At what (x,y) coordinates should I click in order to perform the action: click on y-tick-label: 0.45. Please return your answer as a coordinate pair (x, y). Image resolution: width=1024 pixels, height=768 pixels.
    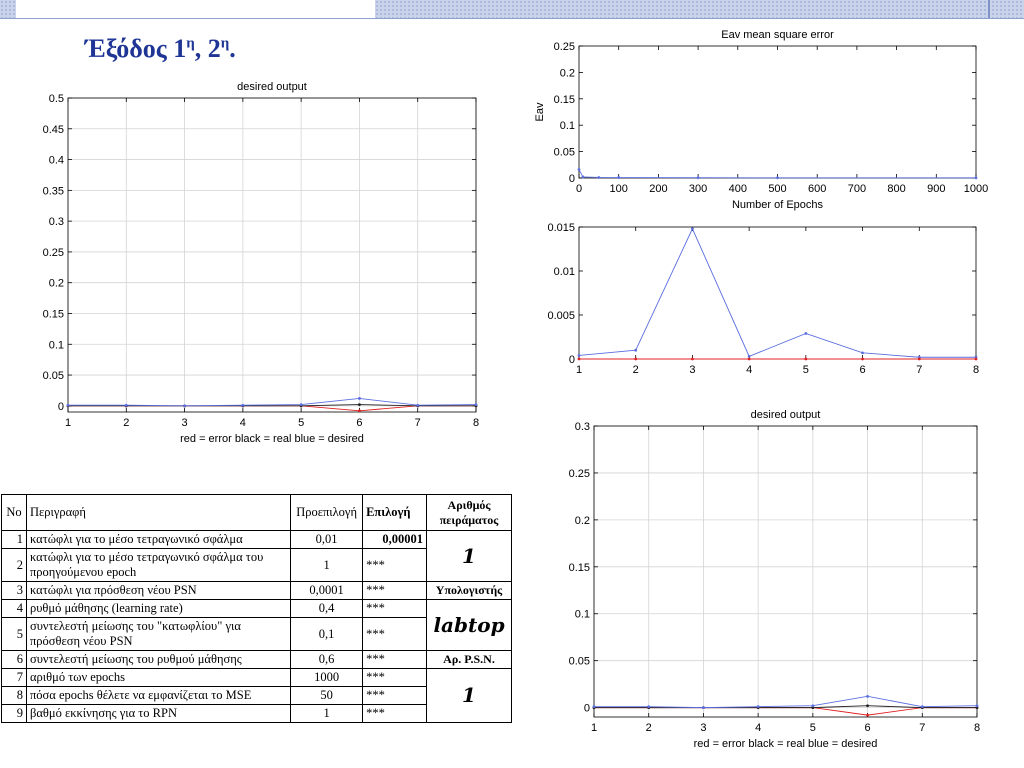
    Looking at the image, I should click on (53, 130).